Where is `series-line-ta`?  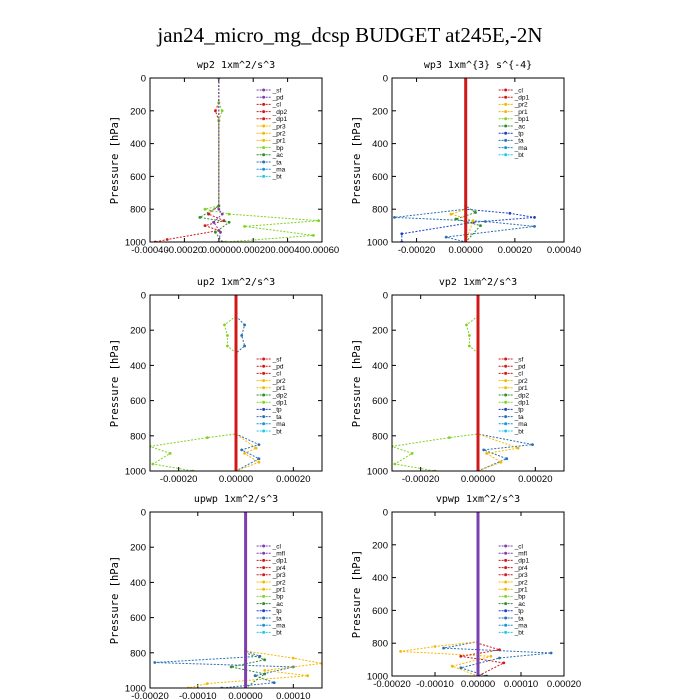
series-line-ta is located at coordinates (497, 594).